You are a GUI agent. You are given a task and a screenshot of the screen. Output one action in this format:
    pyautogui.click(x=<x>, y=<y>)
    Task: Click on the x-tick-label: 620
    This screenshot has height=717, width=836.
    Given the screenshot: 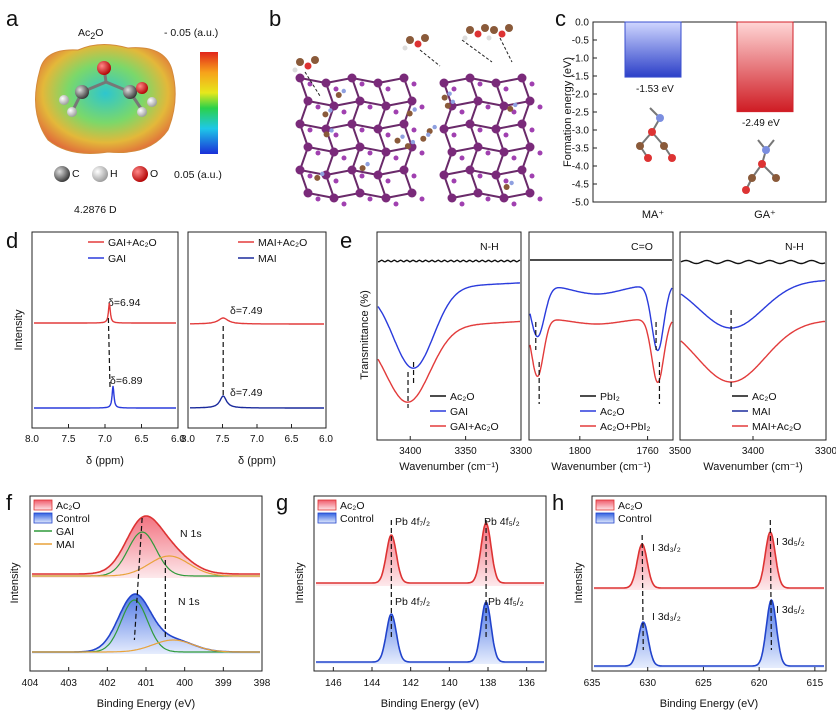 What is the action you would take?
    pyautogui.click(x=759, y=683)
    